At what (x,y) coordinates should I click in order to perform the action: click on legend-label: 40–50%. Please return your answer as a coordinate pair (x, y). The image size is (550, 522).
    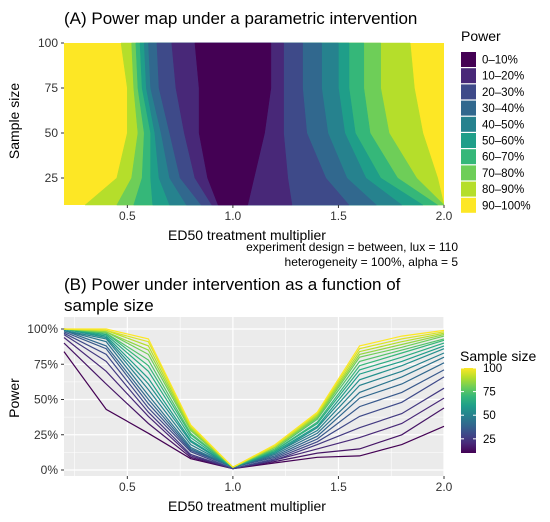
    Looking at the image, I should click on (503, 125).